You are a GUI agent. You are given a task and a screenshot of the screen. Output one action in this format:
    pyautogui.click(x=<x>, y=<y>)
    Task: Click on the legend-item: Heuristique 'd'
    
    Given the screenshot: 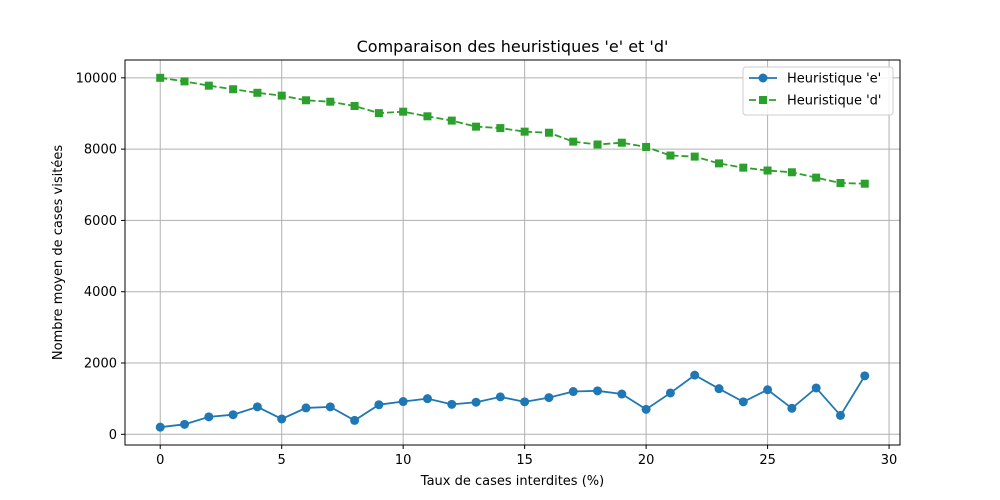 What is the action you would take?
    pyautogui.click(x=815, y=101)
    